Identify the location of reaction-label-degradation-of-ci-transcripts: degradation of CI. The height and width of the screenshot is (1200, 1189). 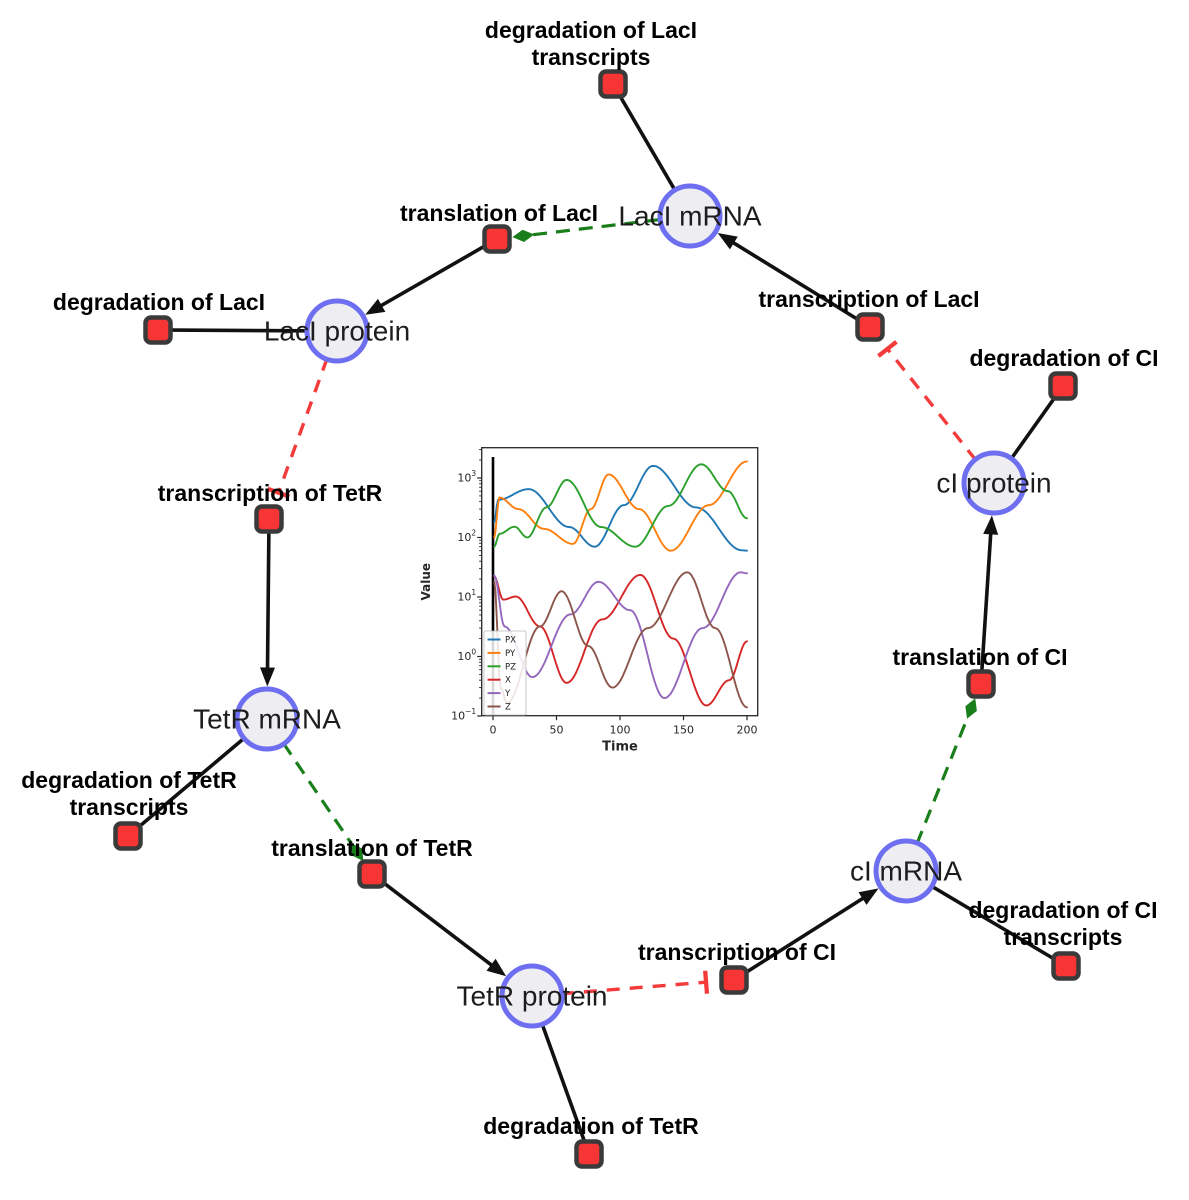
(1062, 910).